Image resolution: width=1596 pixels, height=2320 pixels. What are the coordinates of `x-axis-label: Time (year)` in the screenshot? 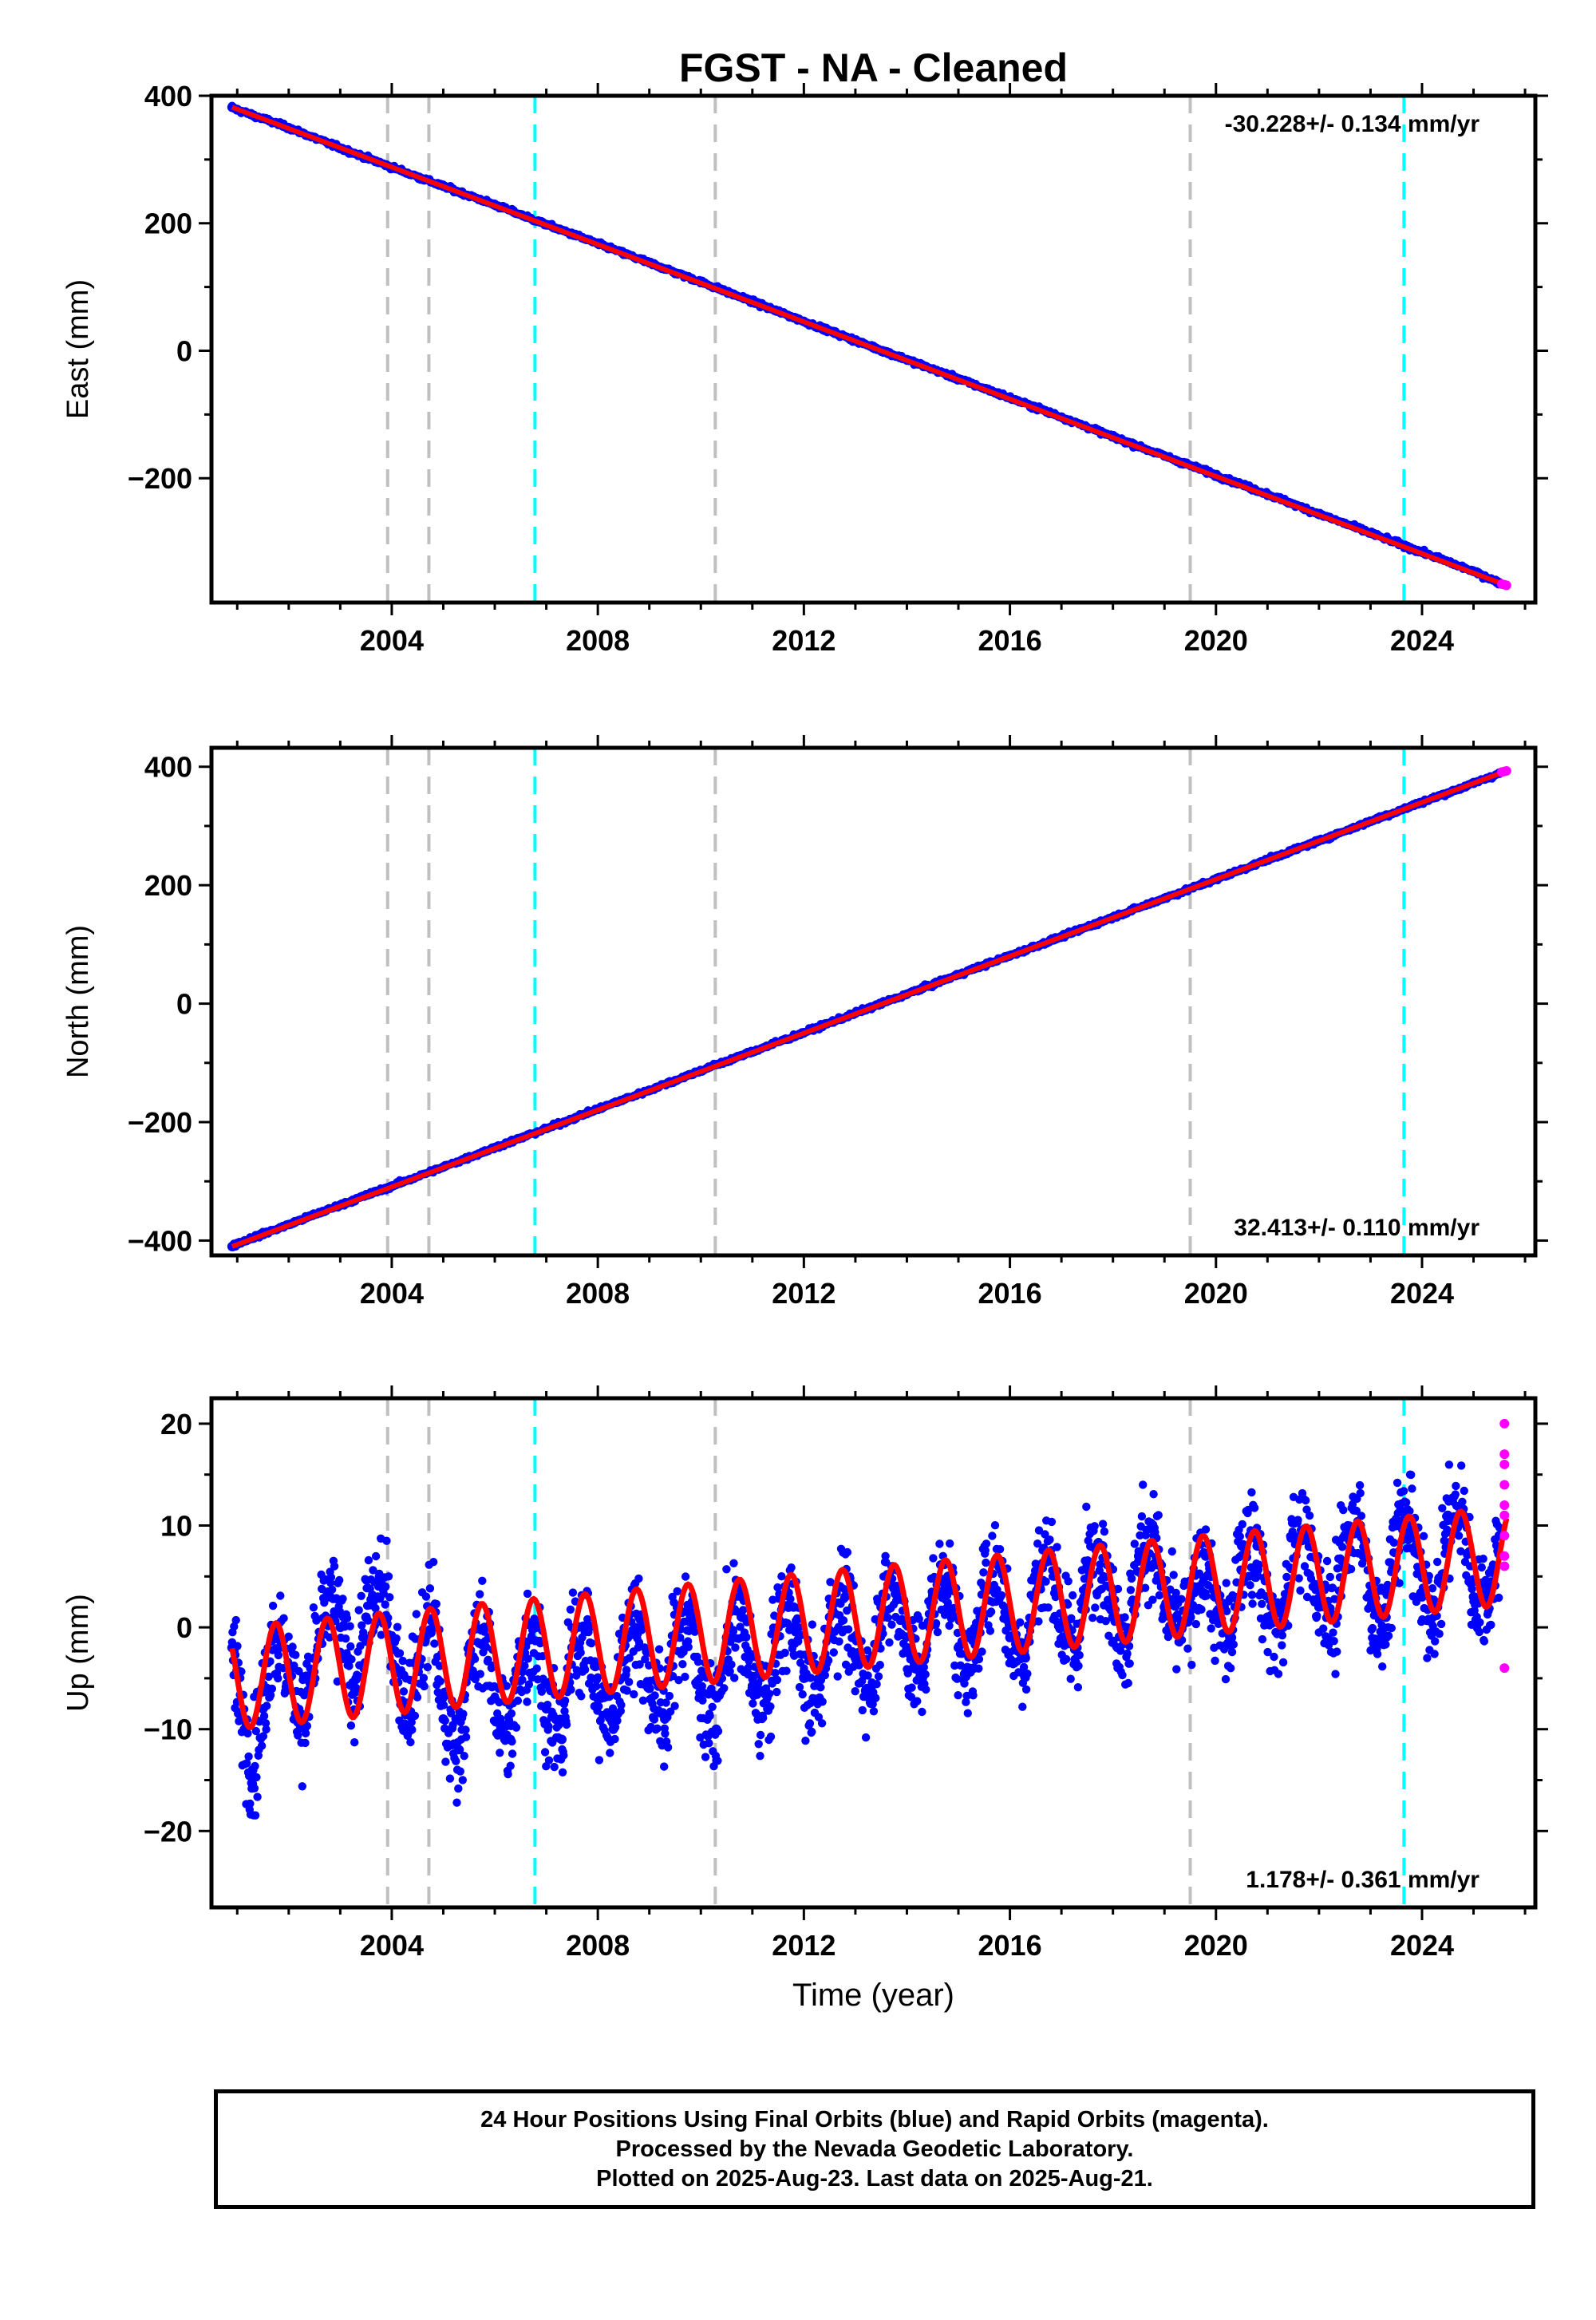 It's located at (873, 1995).